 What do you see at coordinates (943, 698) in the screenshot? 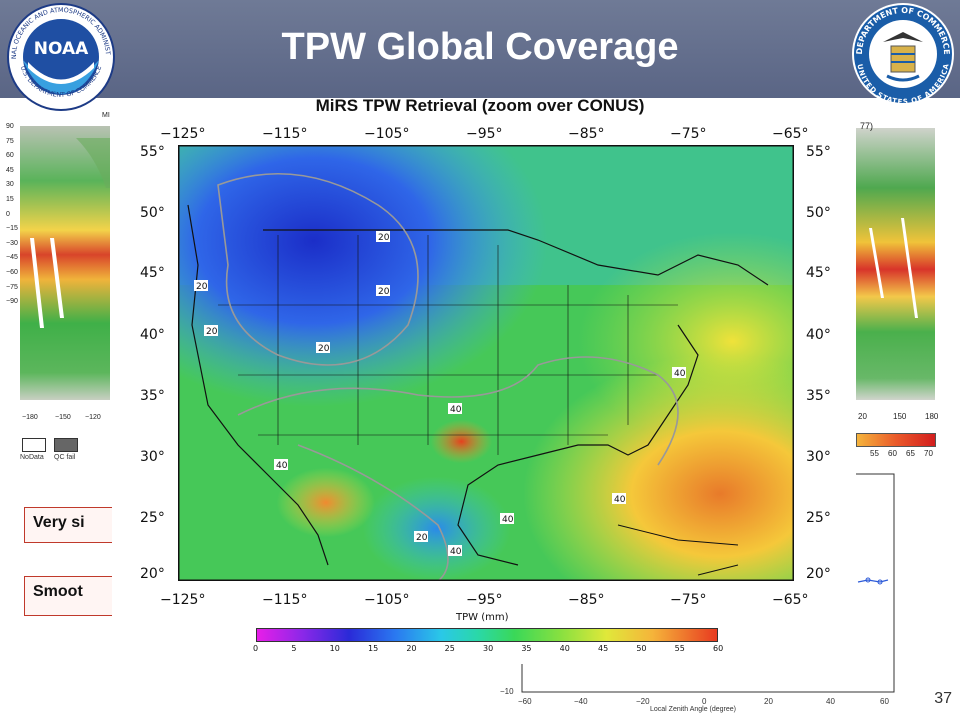
I see `slide-number: 37` at bounding box center [943, 698].